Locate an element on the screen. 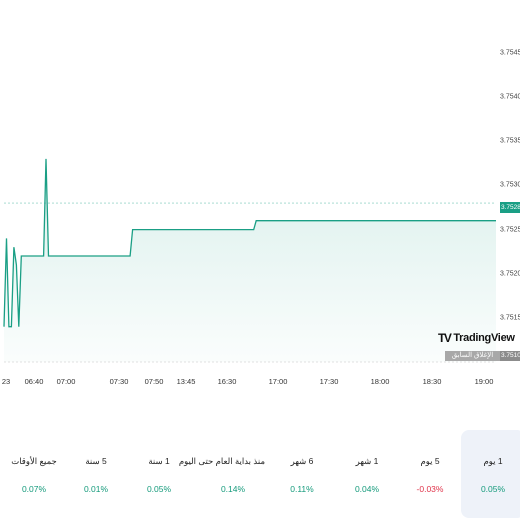 The image size is (520, 520). x-tick-label: 23 is located at coordinates (6, 381).